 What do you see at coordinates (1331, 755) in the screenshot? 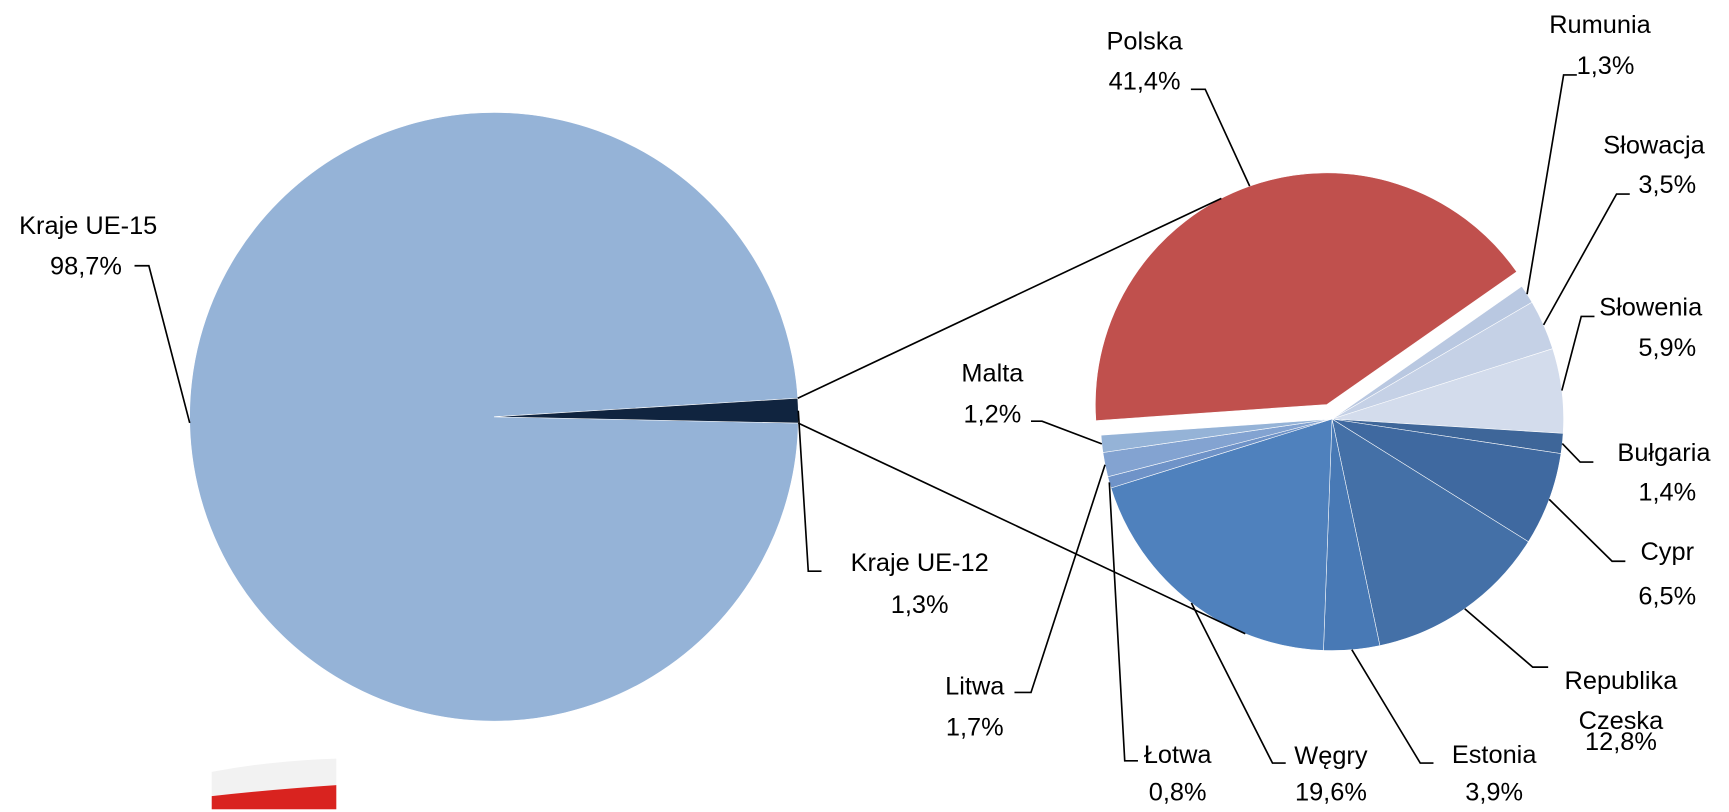
I see `slice-label: Węgry` at bounding box center [1331, 755].